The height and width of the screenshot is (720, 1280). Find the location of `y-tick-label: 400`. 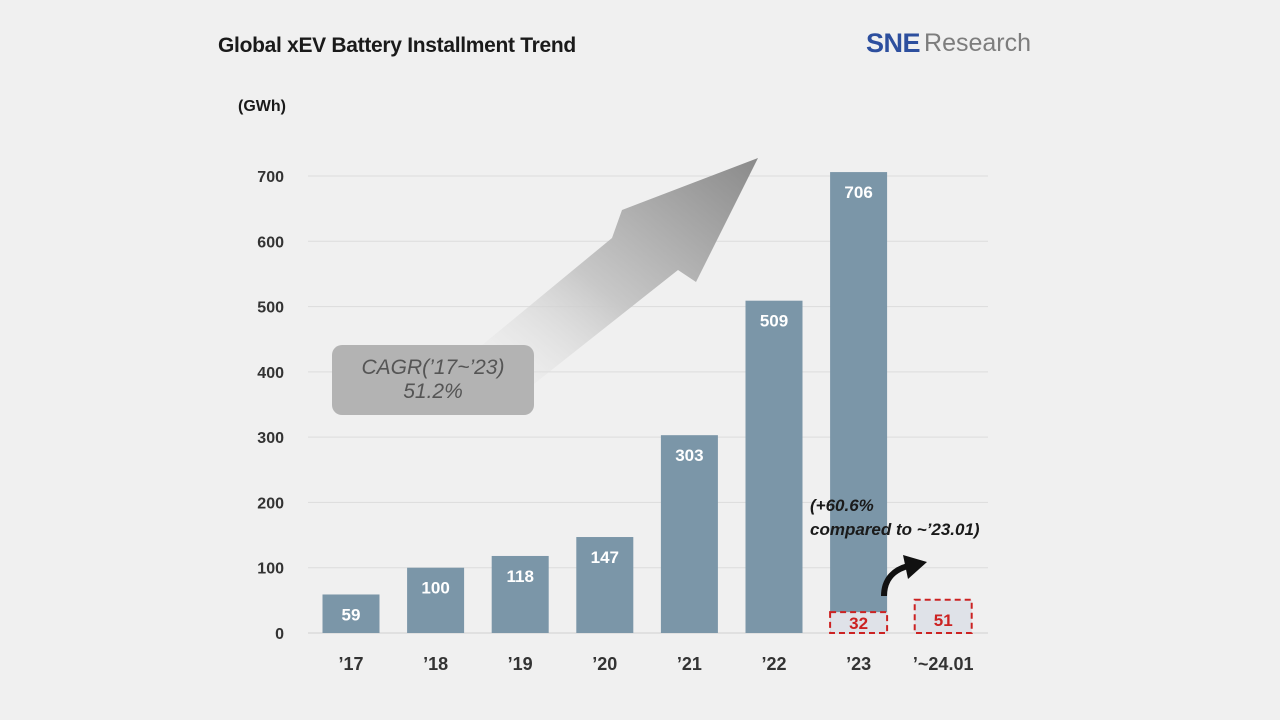

y-tick-label: 400 is located at coordinates (270, 373).